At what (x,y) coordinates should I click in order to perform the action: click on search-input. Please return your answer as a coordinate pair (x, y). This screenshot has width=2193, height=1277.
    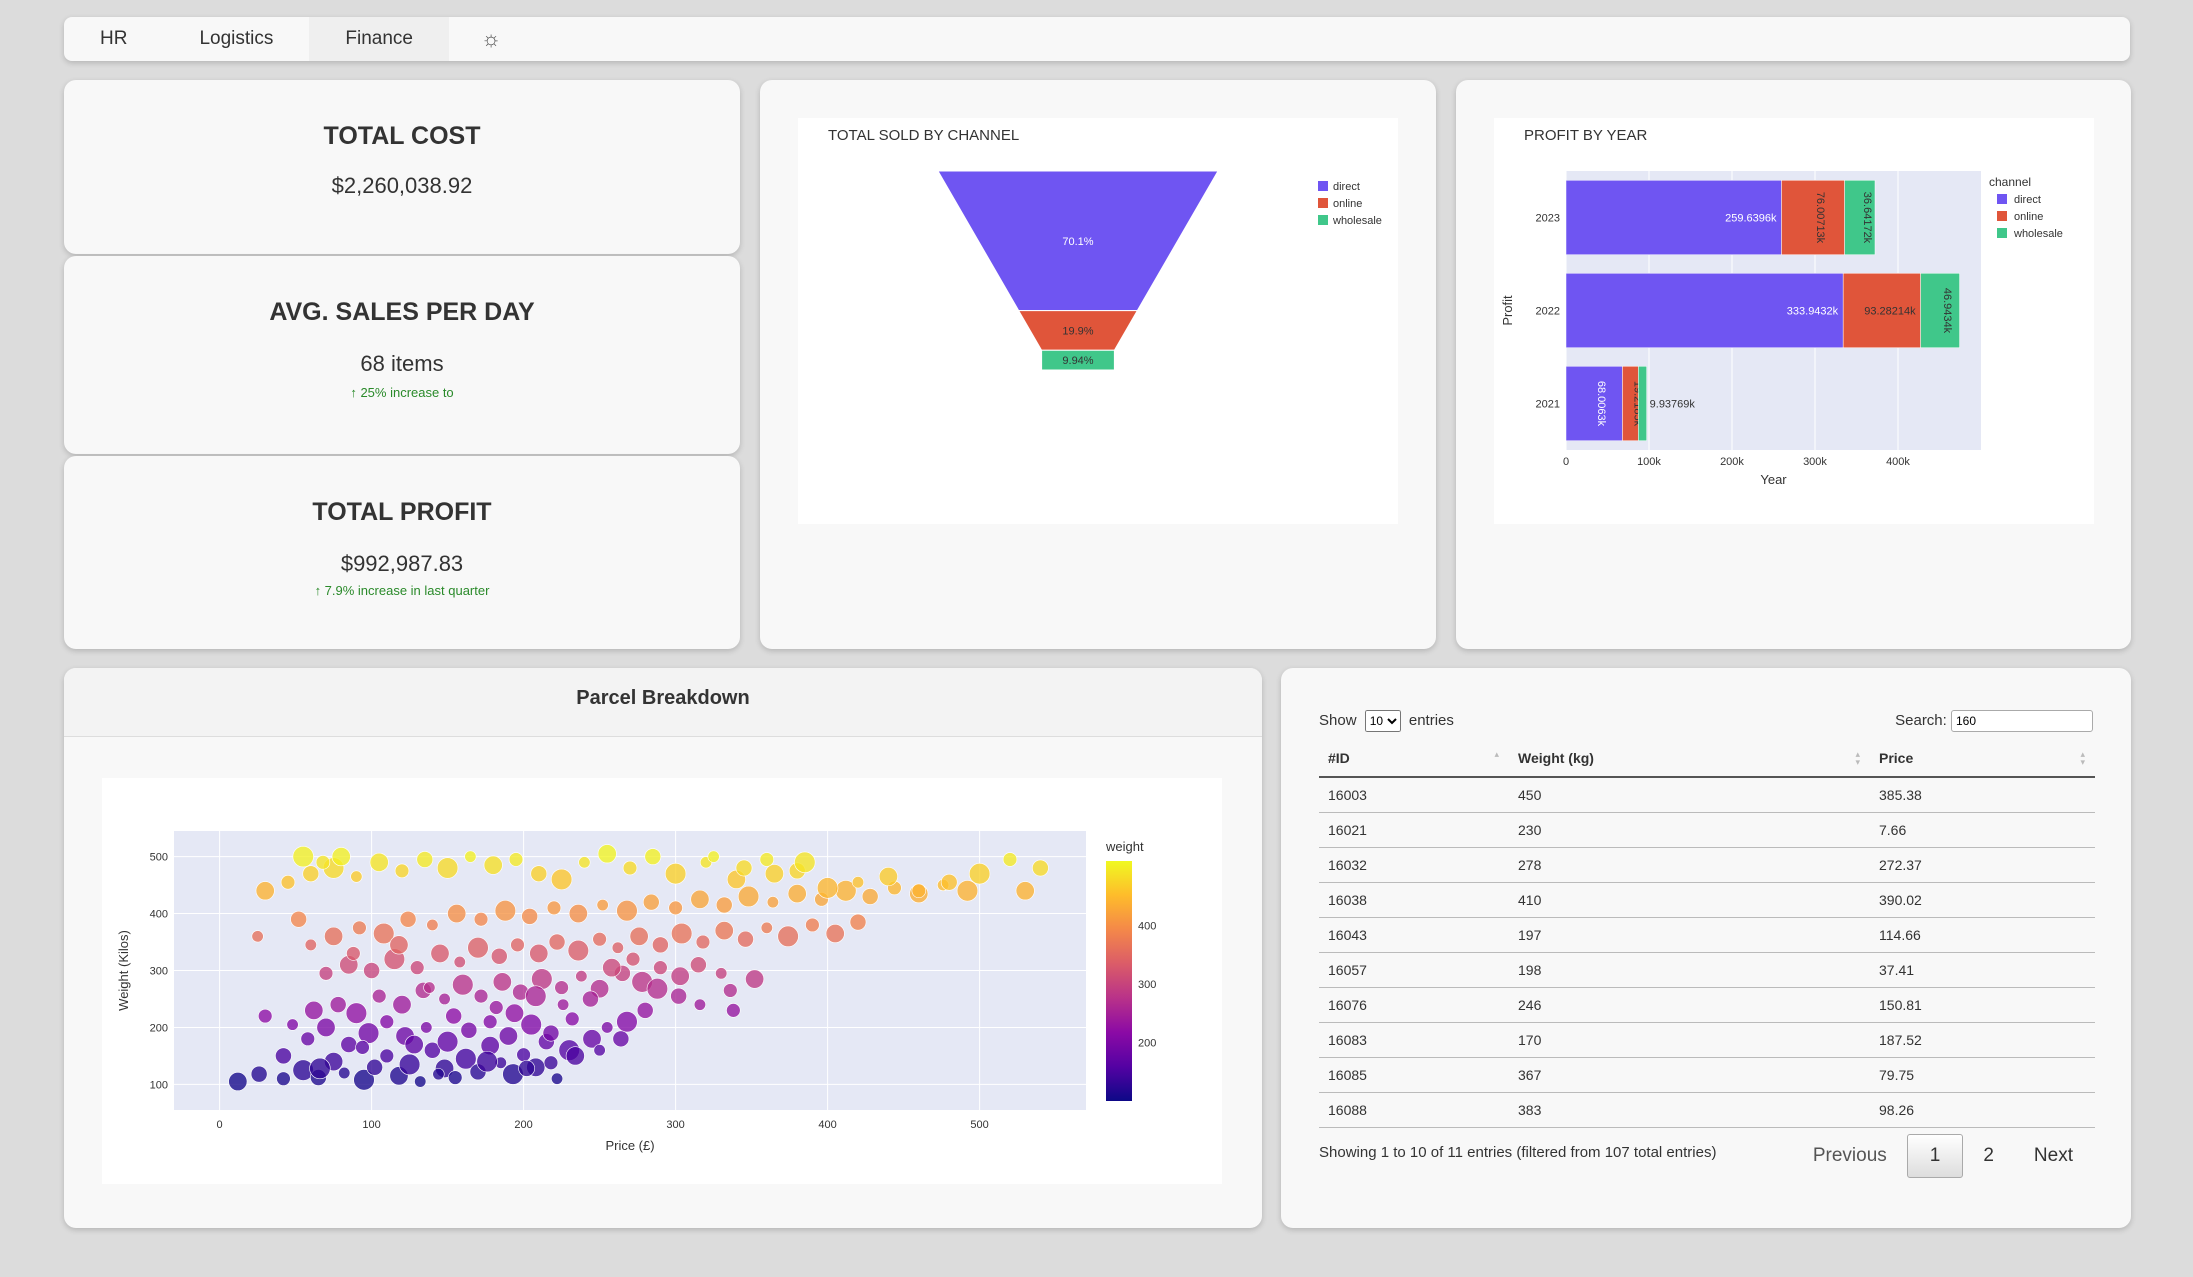
    Looking at the image, I should click on (2022, 721).